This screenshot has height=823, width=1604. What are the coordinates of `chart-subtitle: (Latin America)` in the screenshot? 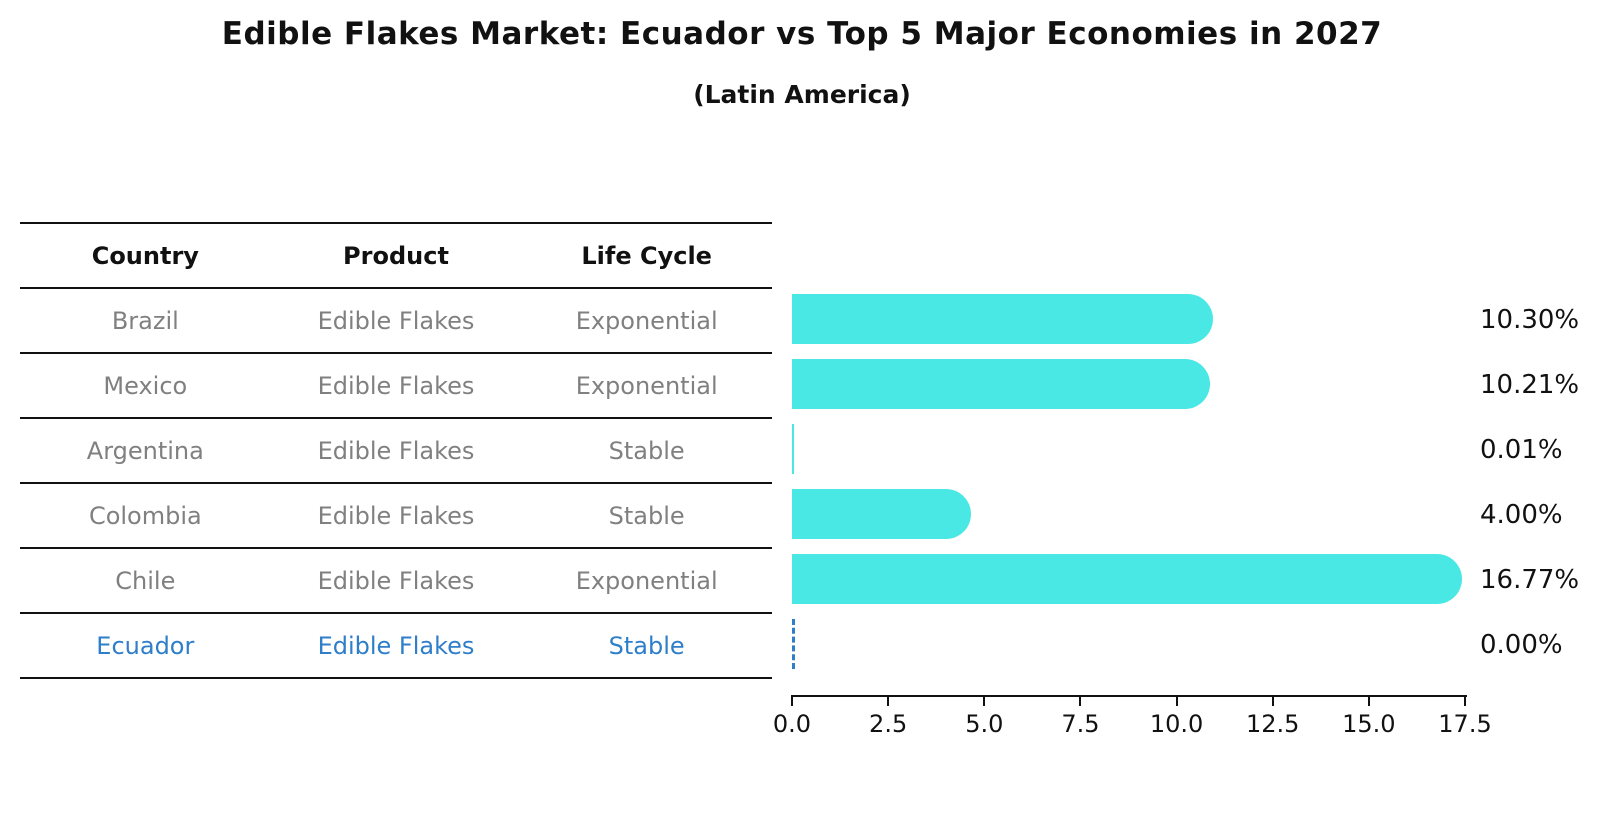 It's located at (802, 94).